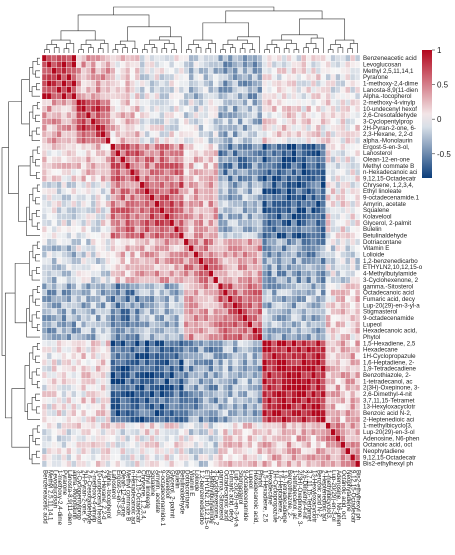 The height and width of the screenshot is (555, 455). What do you see at coordinates (69, 497) in the screenshot?
I see `column-label: Lanosta-8,9(11-dien` at bounding box center [69, 497].